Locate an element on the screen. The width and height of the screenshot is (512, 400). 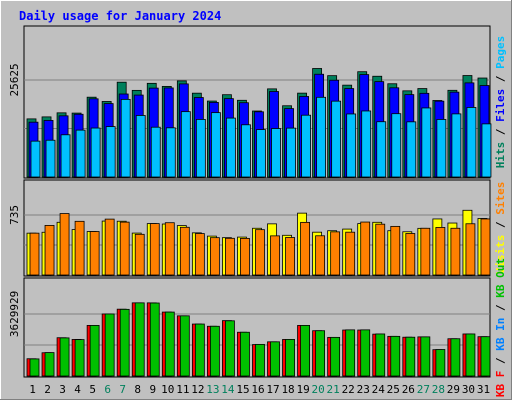
x-tick-label: 1 is located at coordinates (32, 389).